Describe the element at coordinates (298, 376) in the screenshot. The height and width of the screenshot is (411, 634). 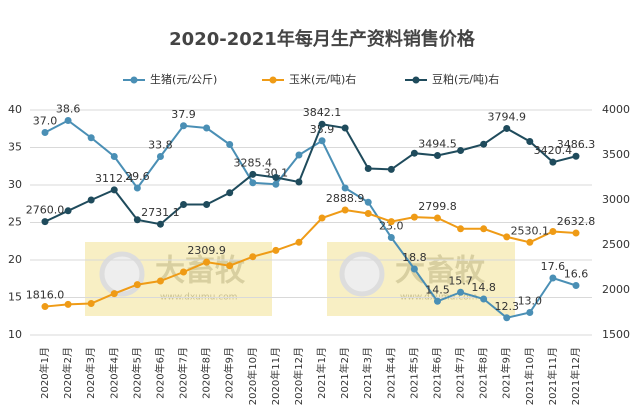
I see `x-tick-label: 2020年12月` at that location.